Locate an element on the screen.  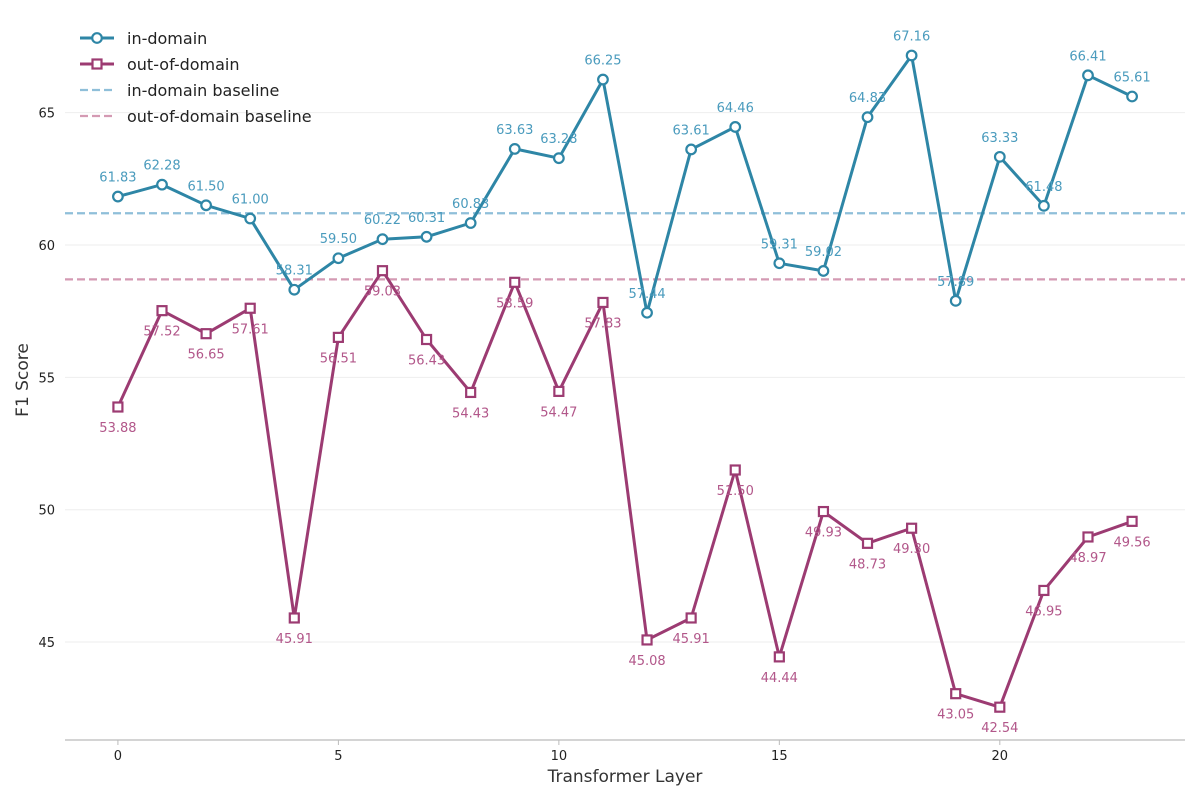
data-label: 51.50 is located at coordinates (735, 491).